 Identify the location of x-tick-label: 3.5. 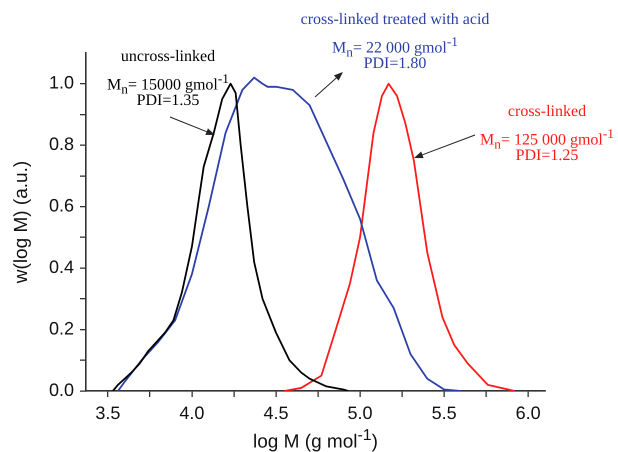
(107, 412).